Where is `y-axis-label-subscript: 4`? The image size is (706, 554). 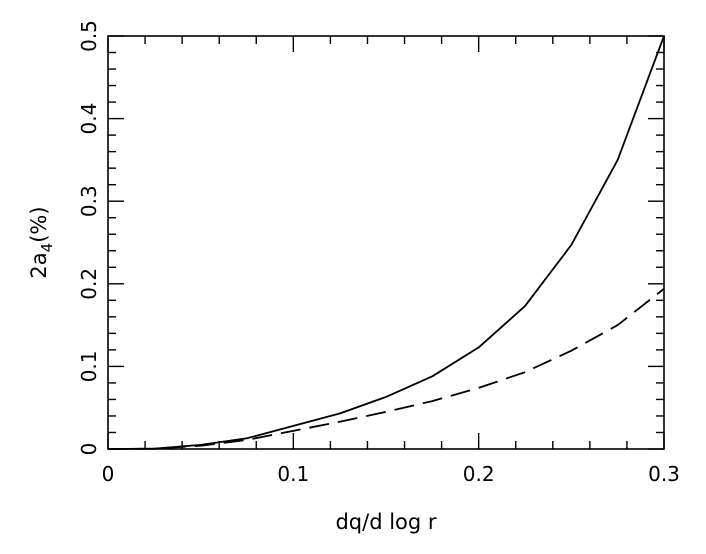
y-axis-label-subscript: 4 is located at coordinates (47, 248).